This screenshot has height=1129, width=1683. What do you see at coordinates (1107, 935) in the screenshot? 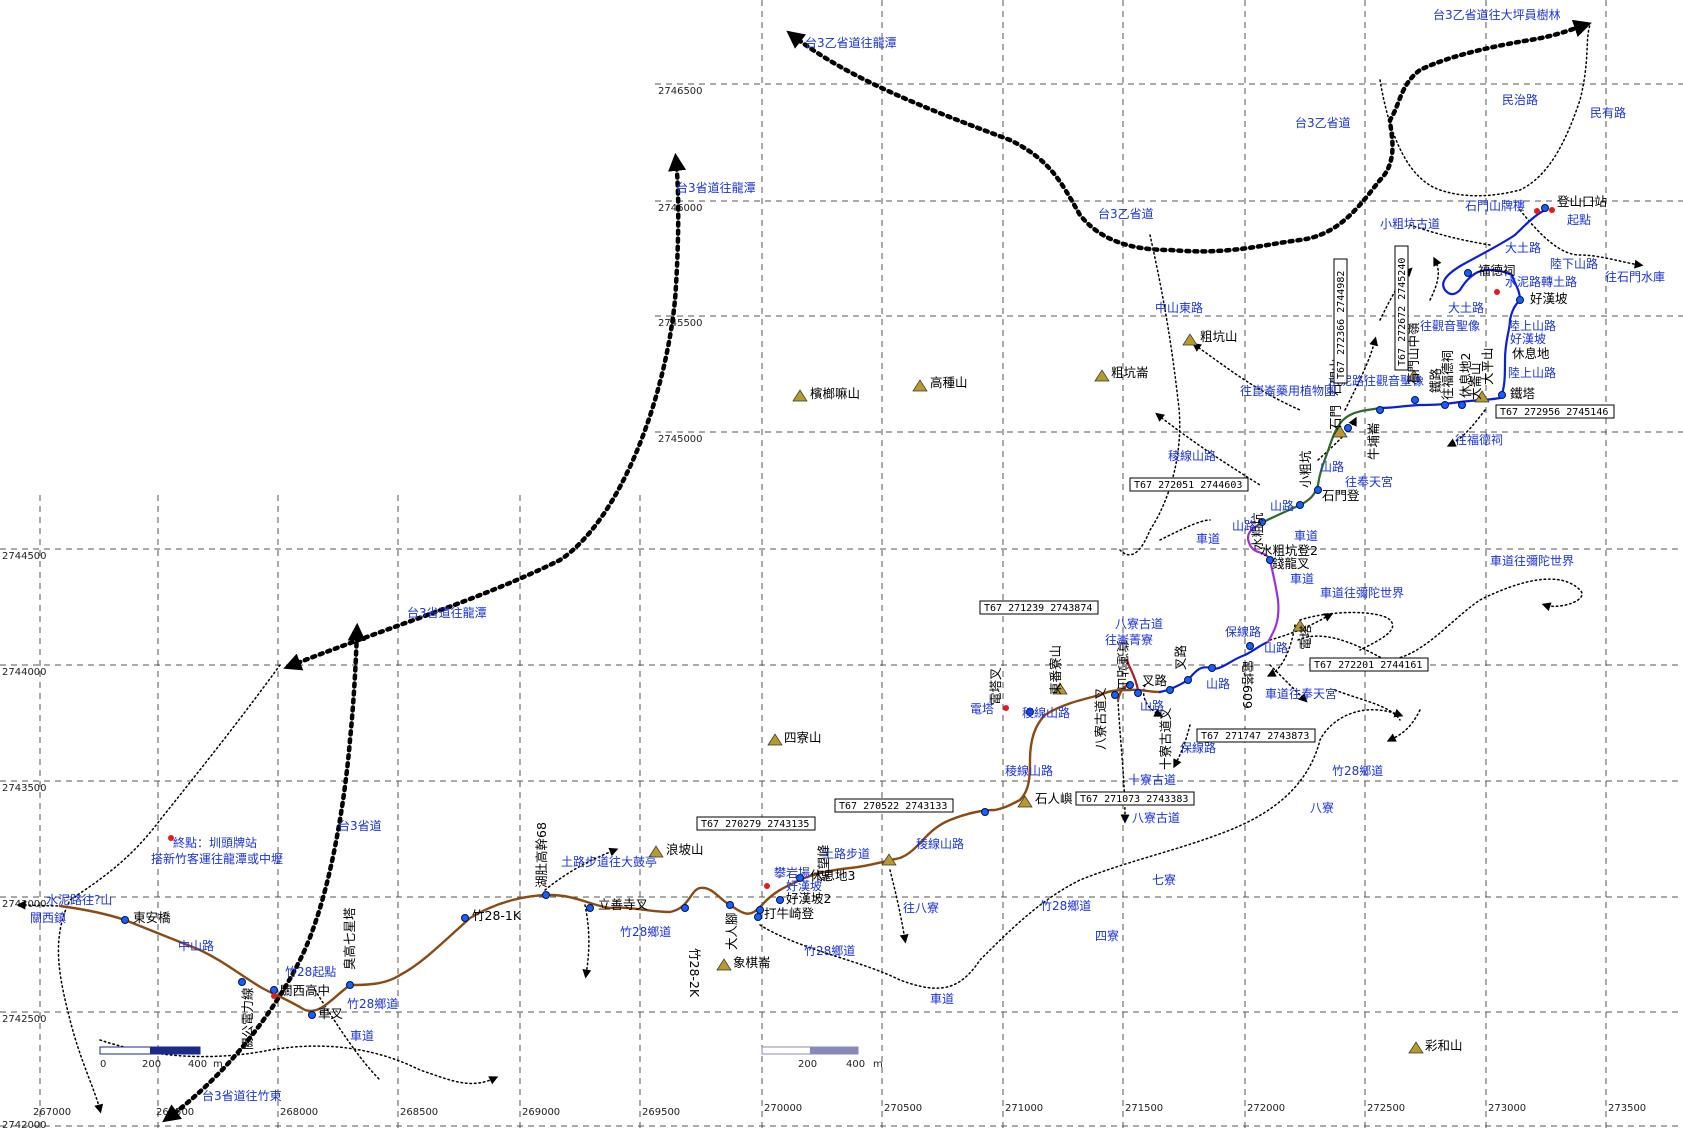
I see `road-label: 四寮` at bounding box center [1107, 935].